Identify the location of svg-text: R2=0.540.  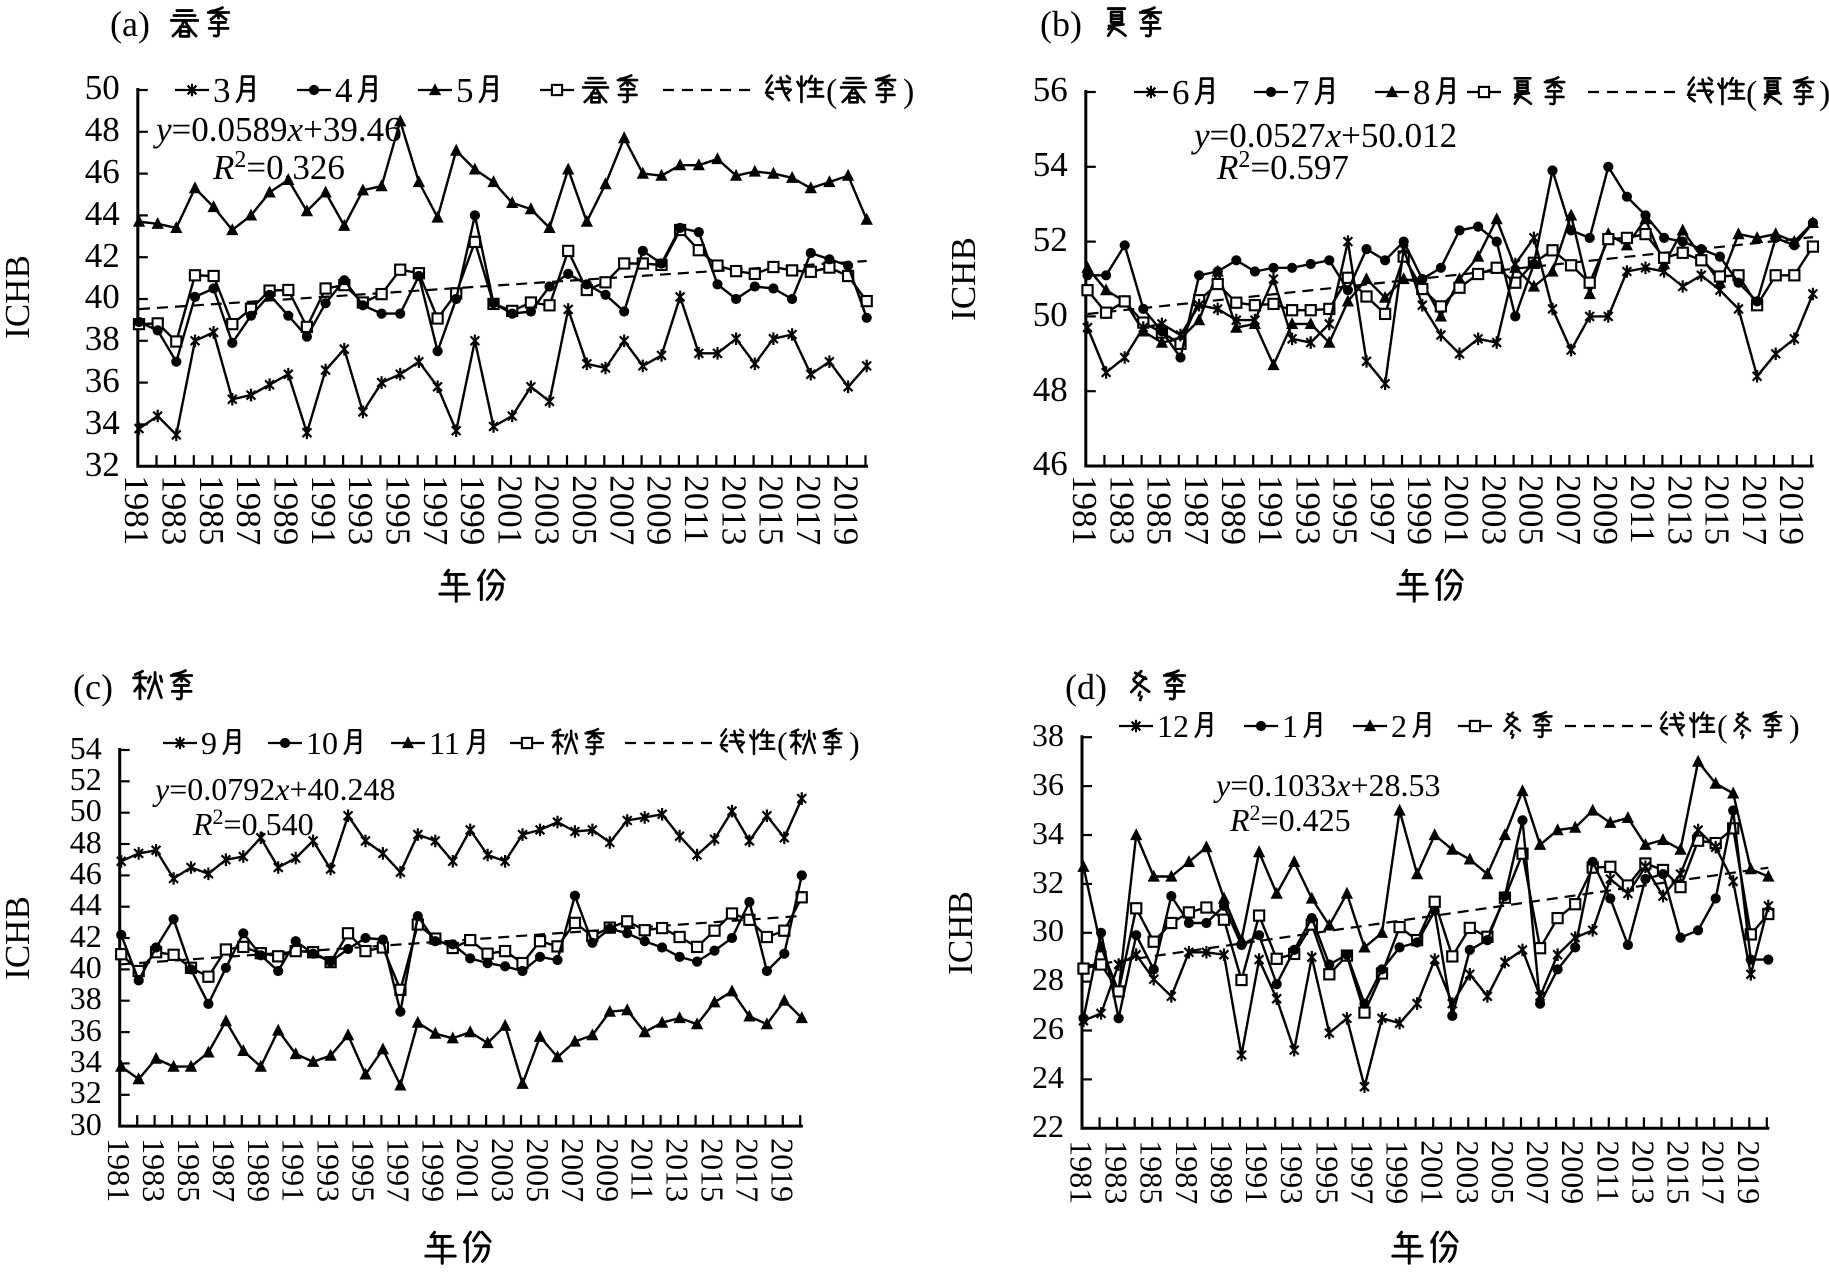
(253, 823).